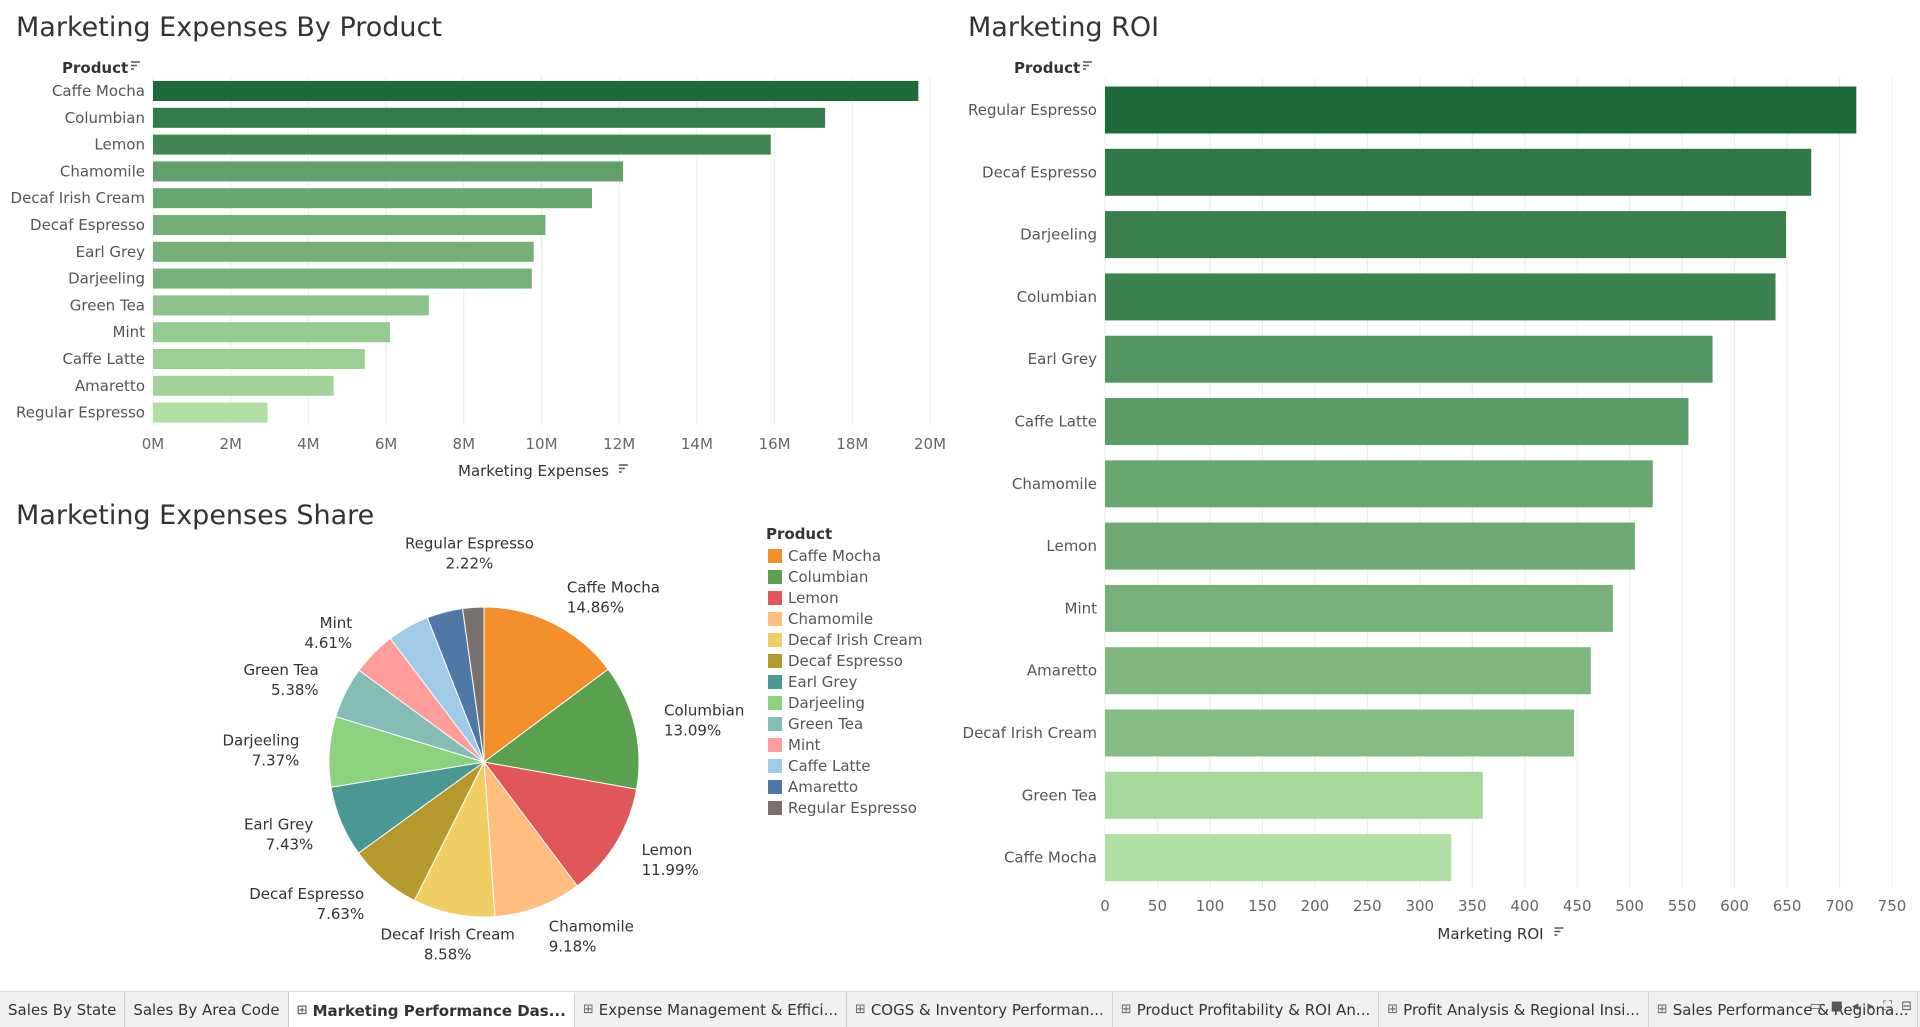 This screenshot has height=1027, width=1920. Describe the element at coordinates (1059, 795) in the screenshot. I see `roi-category-label: Green Tea` at that location.